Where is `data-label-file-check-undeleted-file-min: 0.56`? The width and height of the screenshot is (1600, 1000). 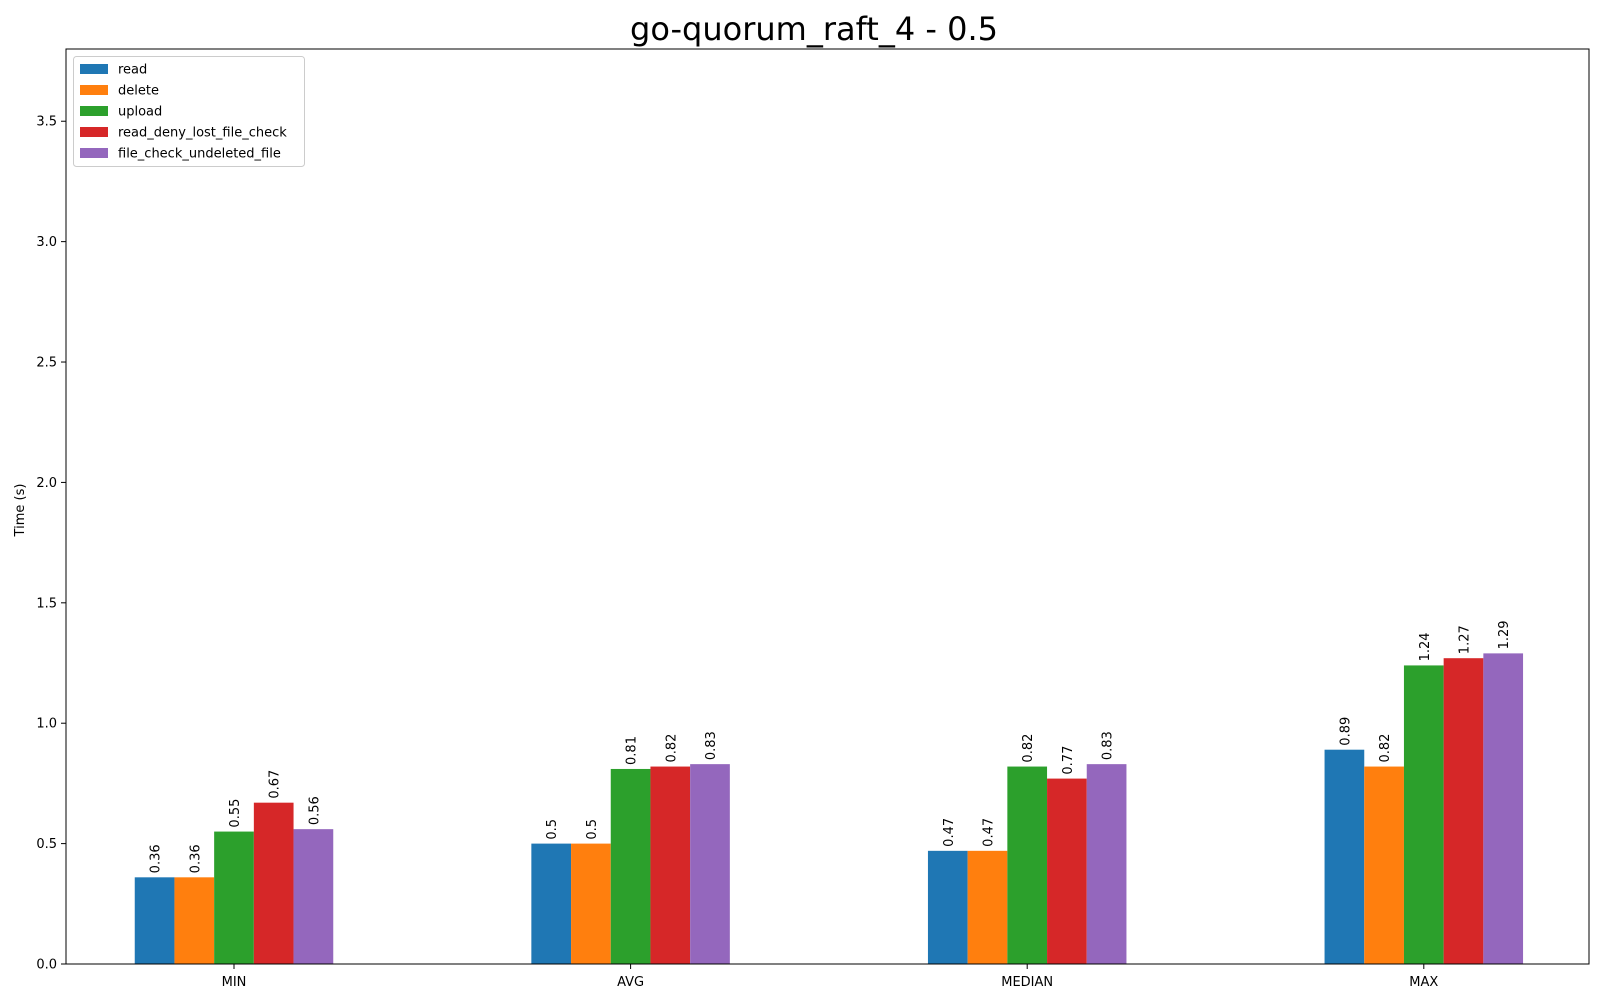 data-label-file-check-undeleted-file-min: 0.56 is located at coordinates (314, 810).